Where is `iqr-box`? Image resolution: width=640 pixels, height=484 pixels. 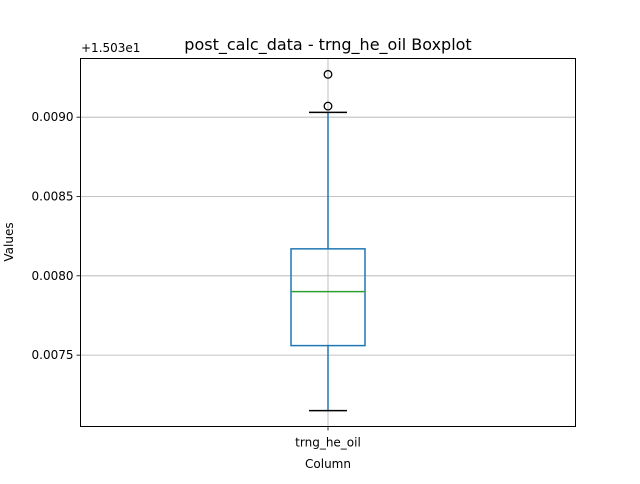
iqr-box is located at coordinates (328, 297).